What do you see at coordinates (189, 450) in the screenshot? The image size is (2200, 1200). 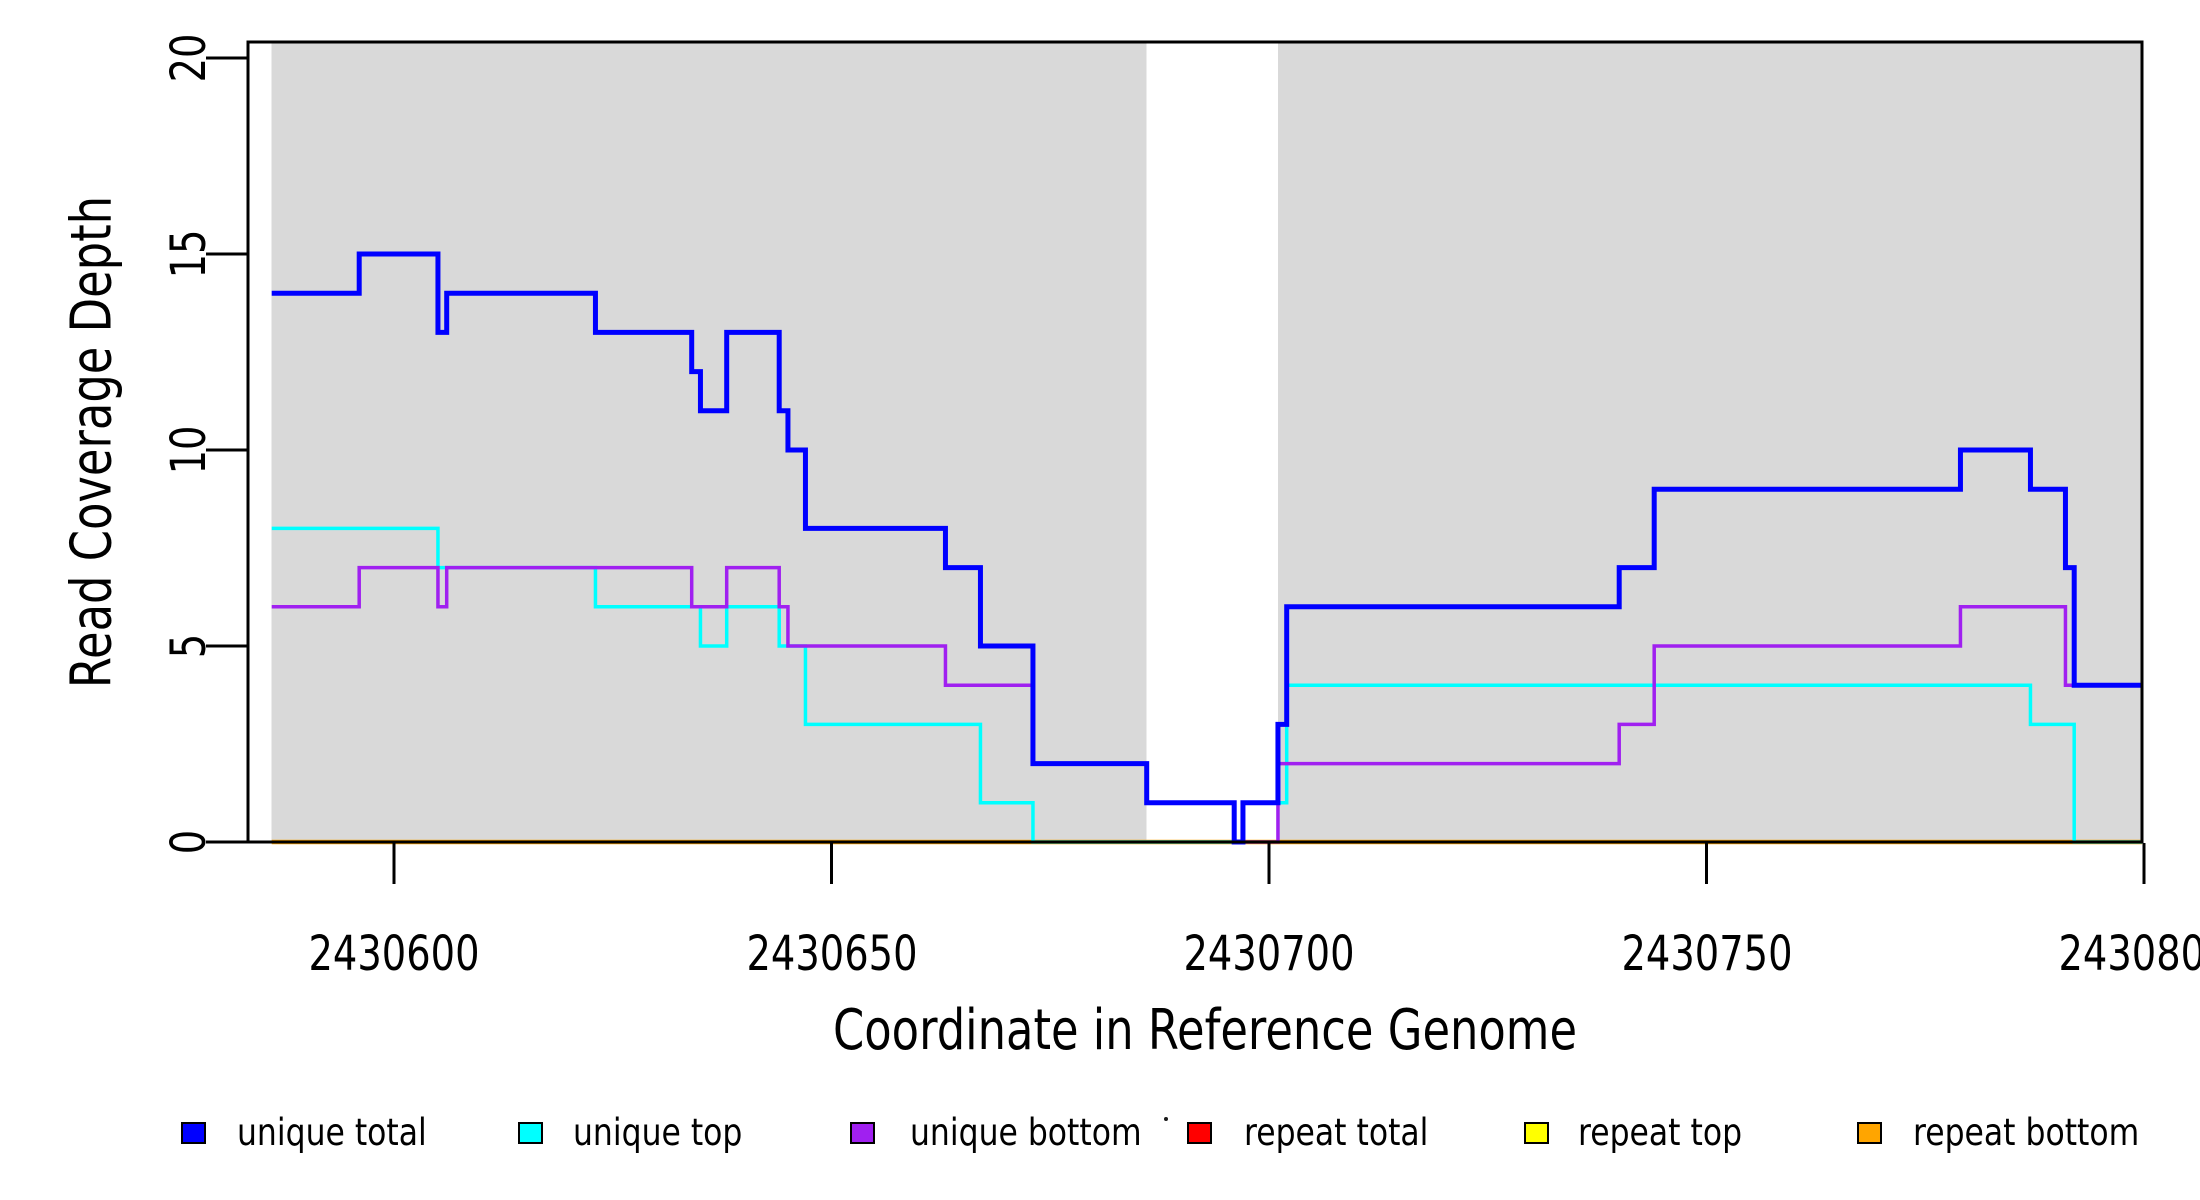 I see `y-tick-label-10: 10` at bounding box center [189, 450].